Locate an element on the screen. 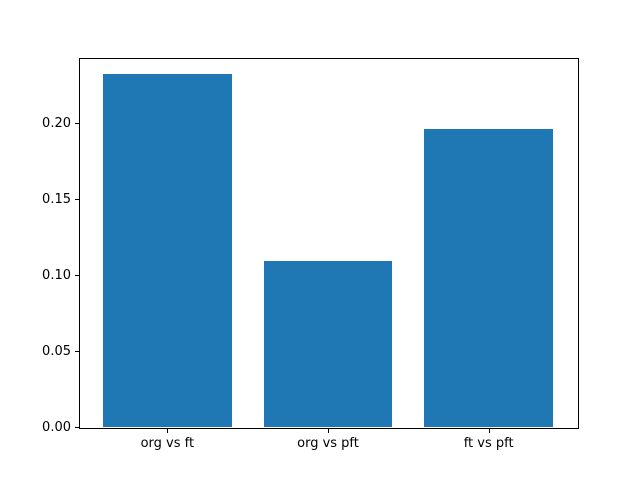 The height and width of the screenshot is (480, 640). bar-ft-vs-pft is located at coordinates (488, 278).